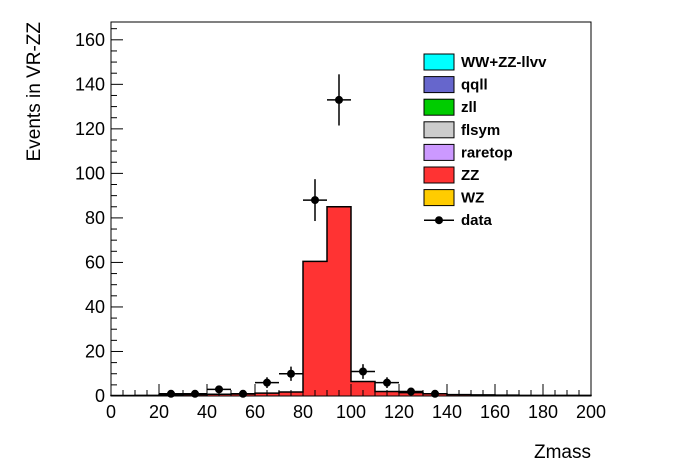 Image resolution: width=696 pixels, height=472 pixels. I want to click on legend-label: data, so click(477, 220).